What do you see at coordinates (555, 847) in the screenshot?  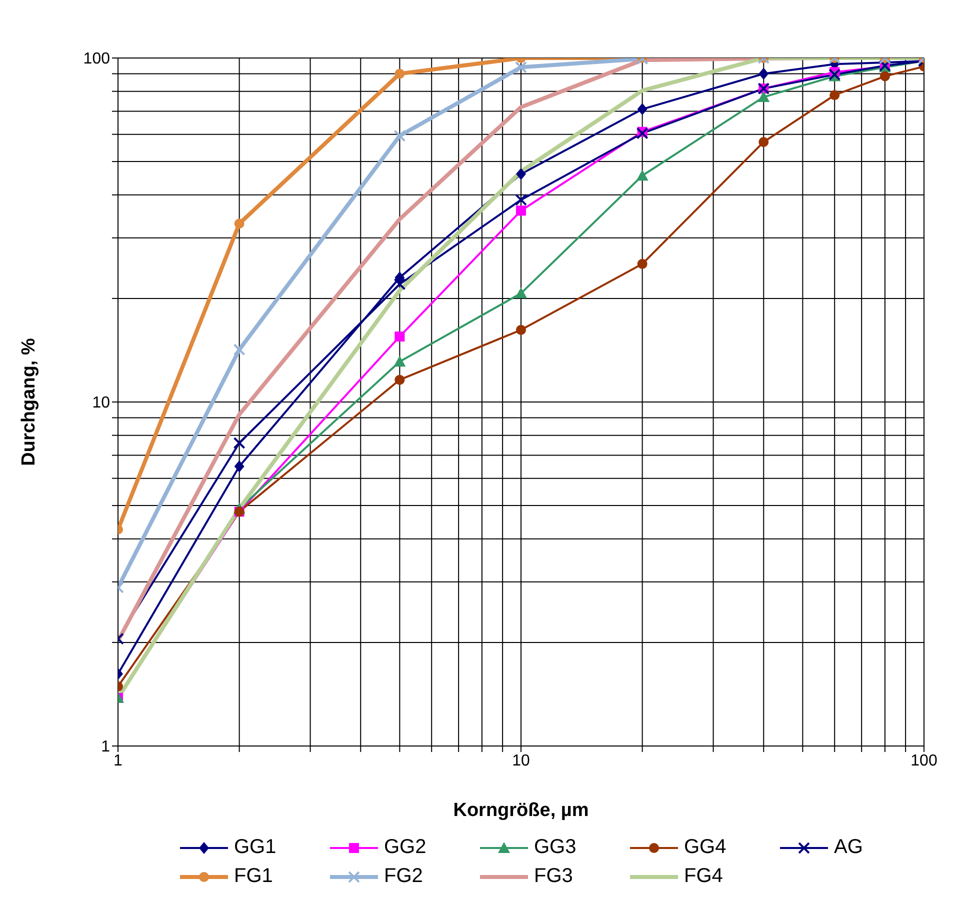 I see `legend-label: GG3` at bounding box center [555, 847].